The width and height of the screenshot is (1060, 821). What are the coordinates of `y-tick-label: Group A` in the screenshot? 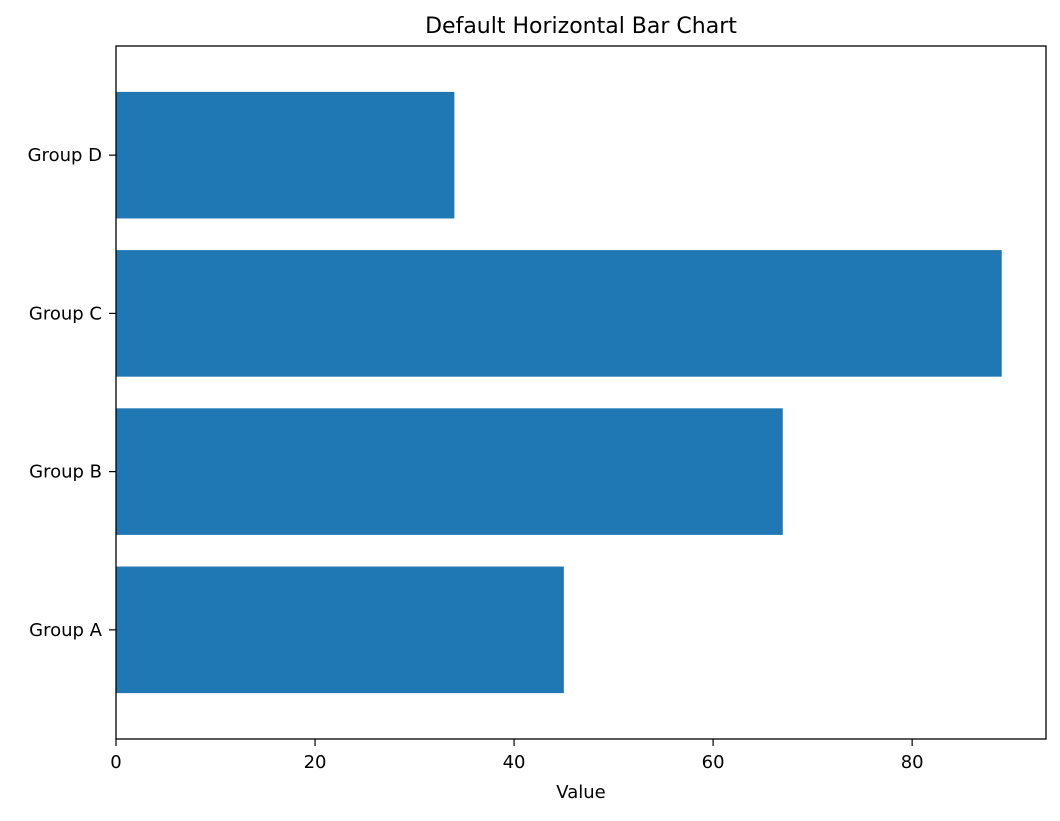 It's located at (66, 630).